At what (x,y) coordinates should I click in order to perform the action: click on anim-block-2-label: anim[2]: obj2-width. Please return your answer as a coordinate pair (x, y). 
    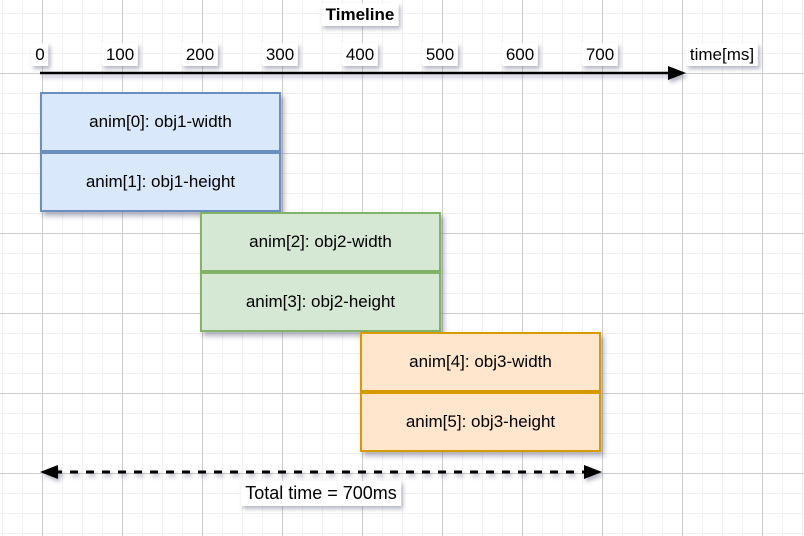
    Looking at the image, I should click on (320, 241).